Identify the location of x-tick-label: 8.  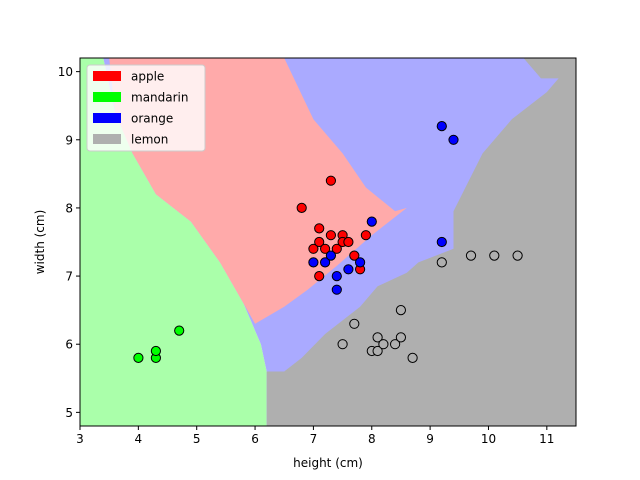
(372, 439).